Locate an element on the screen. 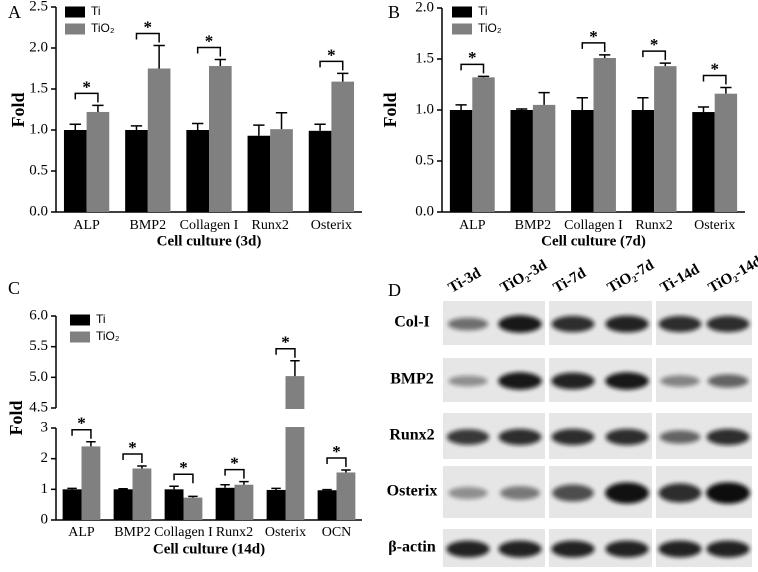 This screenshot has width=758, height=572. lane-label: Ti-7d is located at coordinates (570, 281).